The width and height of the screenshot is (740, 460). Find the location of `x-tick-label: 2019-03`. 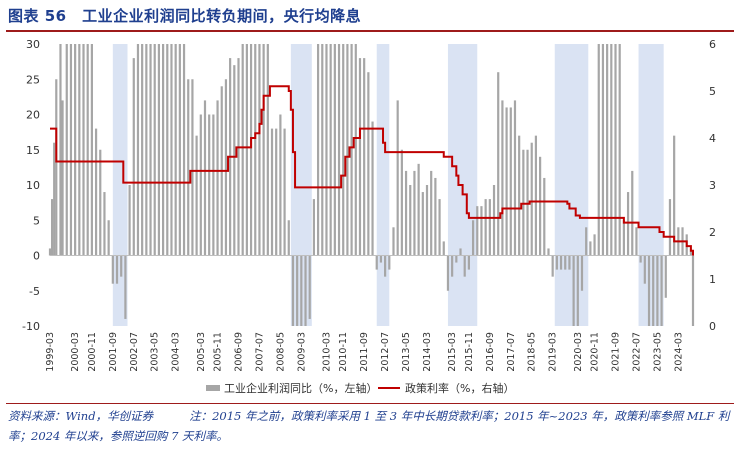

x-tick-label: 2019-03 is located at coordinates (553, 352).